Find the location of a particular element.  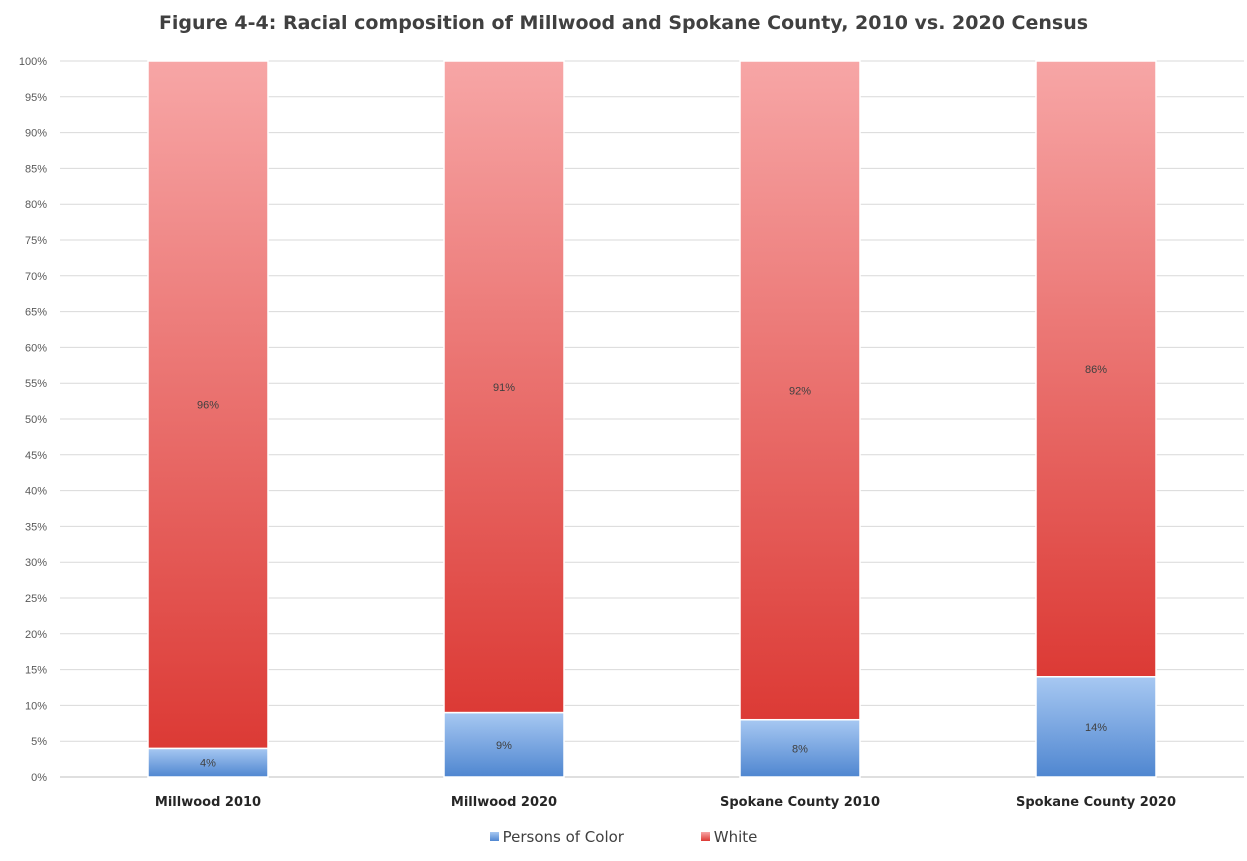

y-tick-label: 0% is located at coordinates (39, 778).